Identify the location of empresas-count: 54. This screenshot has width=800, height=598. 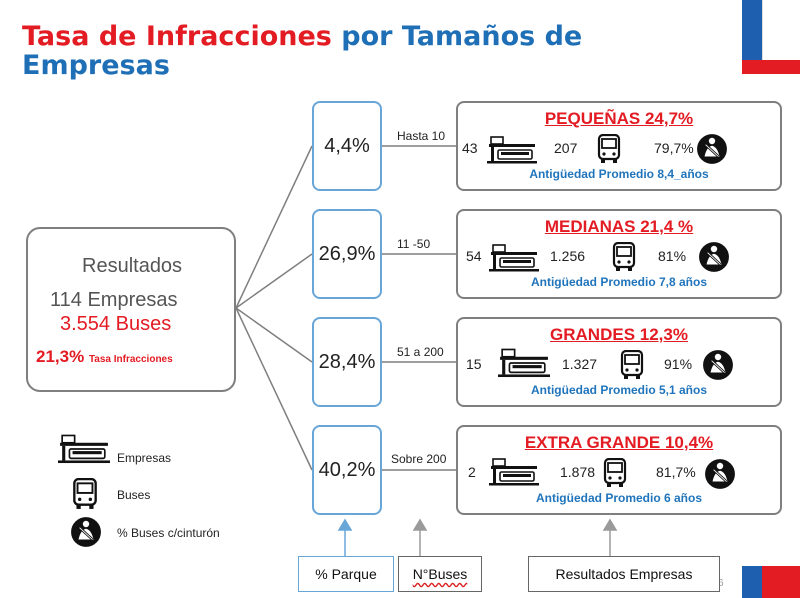
(474, 256).